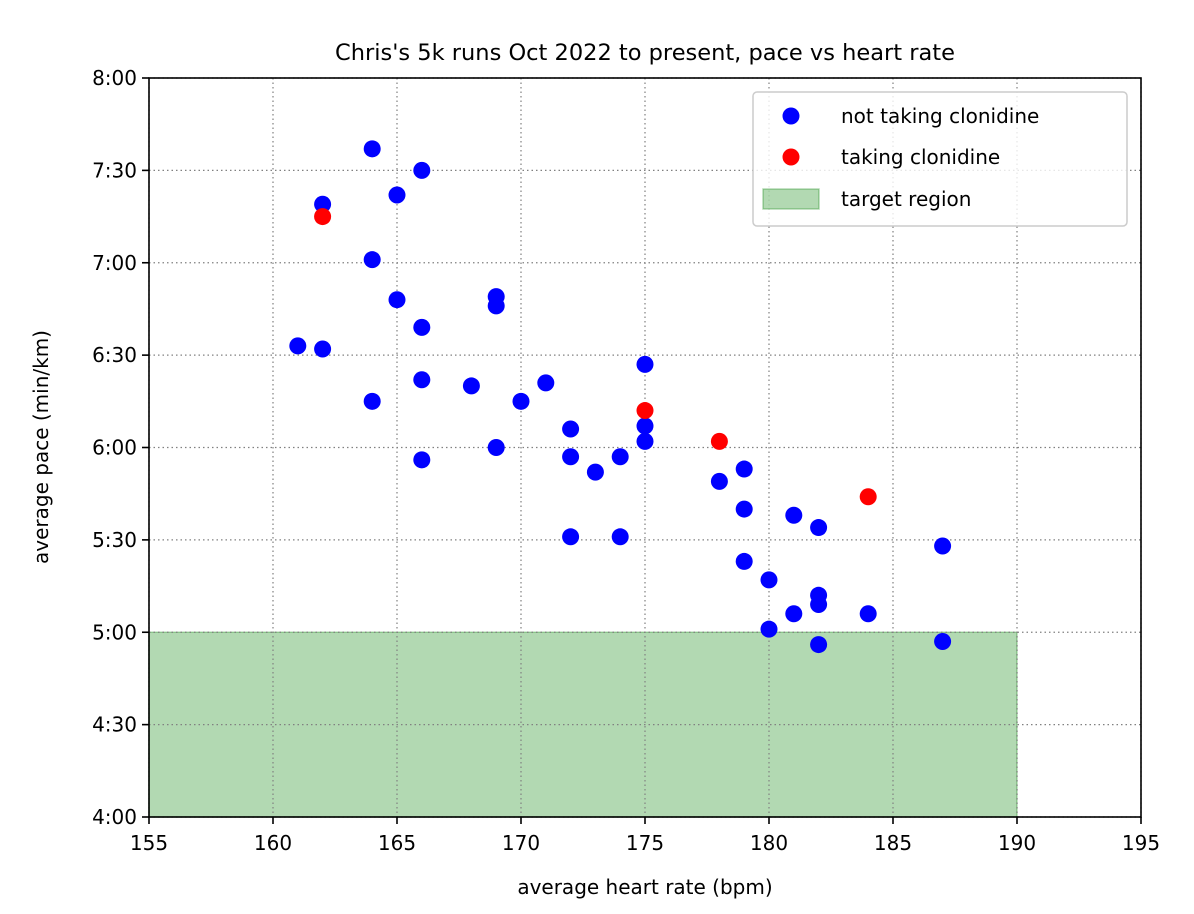  Describe the element at coordinates (1017, 843) in the screenshot. I see `x-tick-label: 190` at that location.